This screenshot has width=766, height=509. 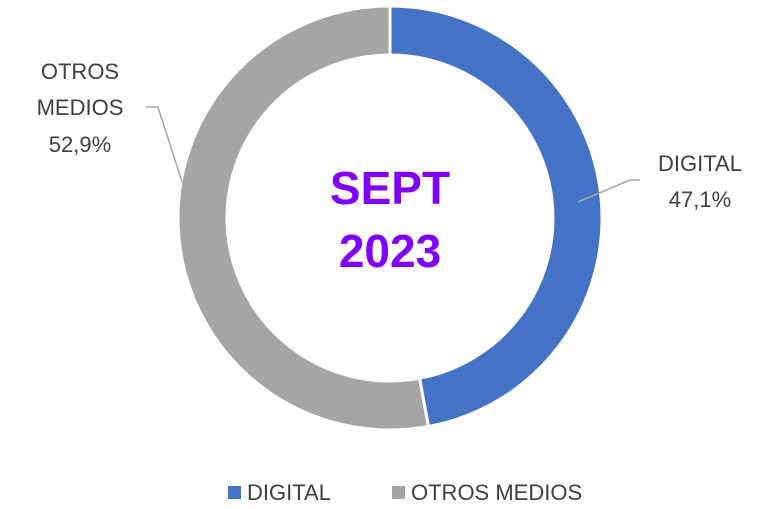 I want to click on center-text: SEPT, so click(x=390, y=188).